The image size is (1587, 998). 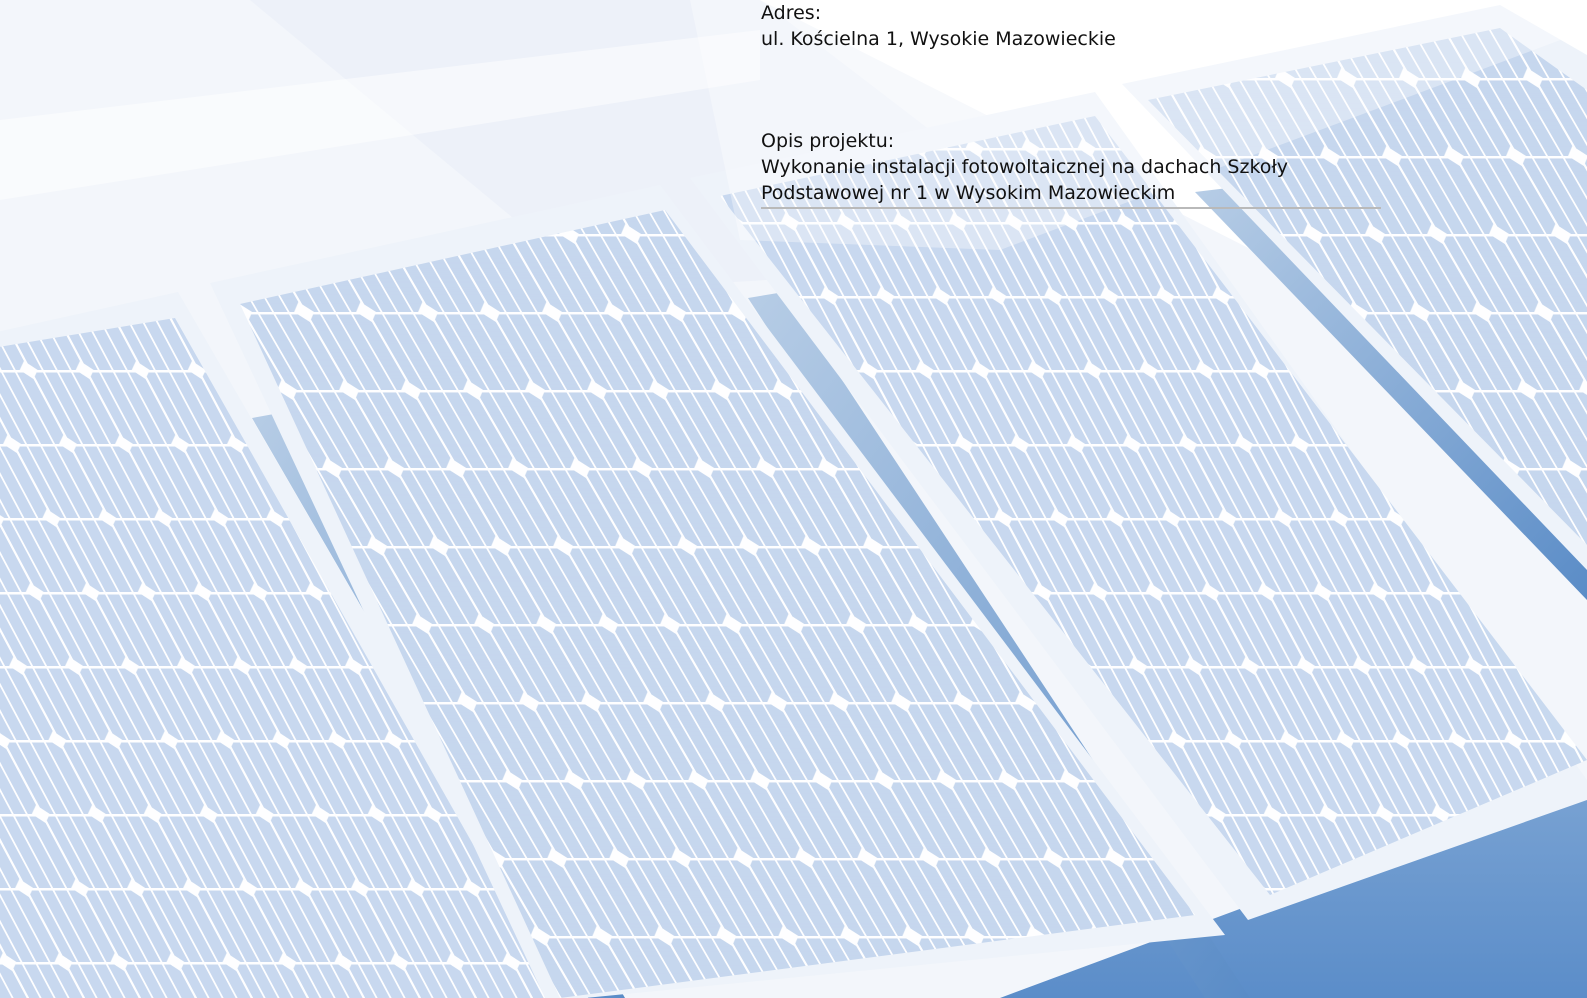 I want to click on address-value: ul. Kościelna 1, Wysokie Mazowieckie, so click(x=938, y=39).